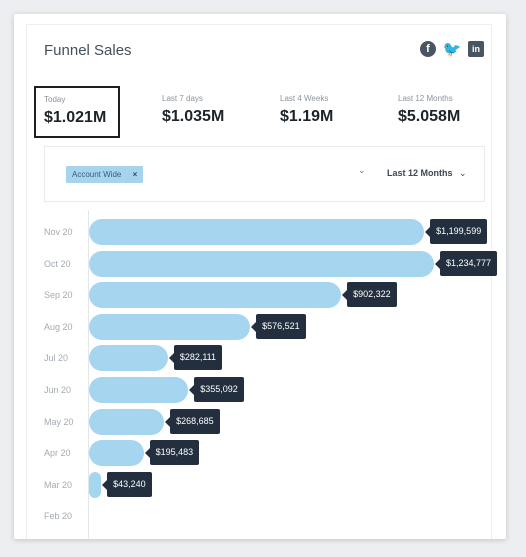 The height and width of the screenshot is (557, 526). I want to click on stat-today: Today $1.021M, so click(77, 112).